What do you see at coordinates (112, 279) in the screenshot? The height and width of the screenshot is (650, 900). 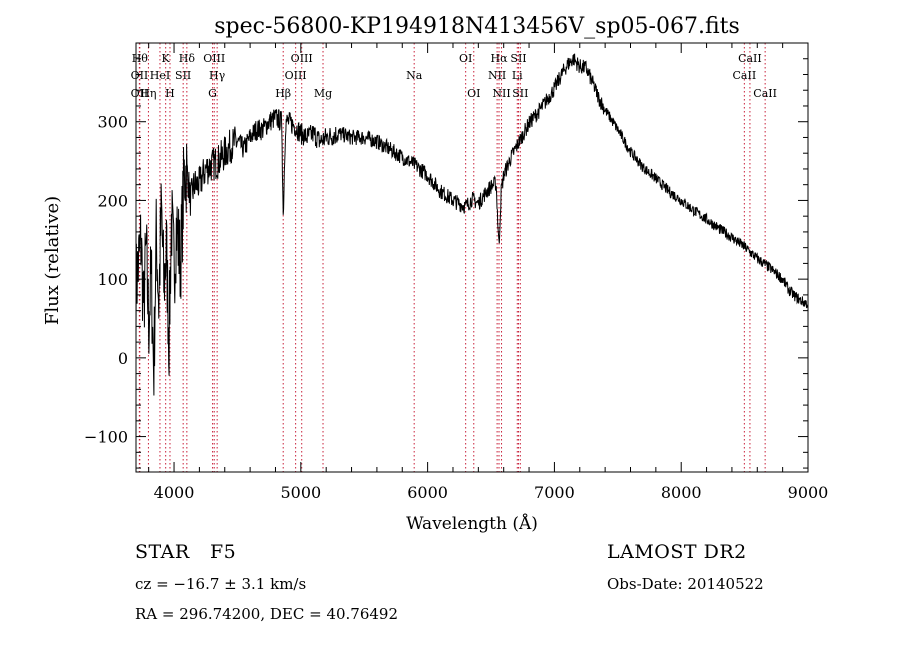 I see `y-tick-label: 100` at bounding box center [112, 279].